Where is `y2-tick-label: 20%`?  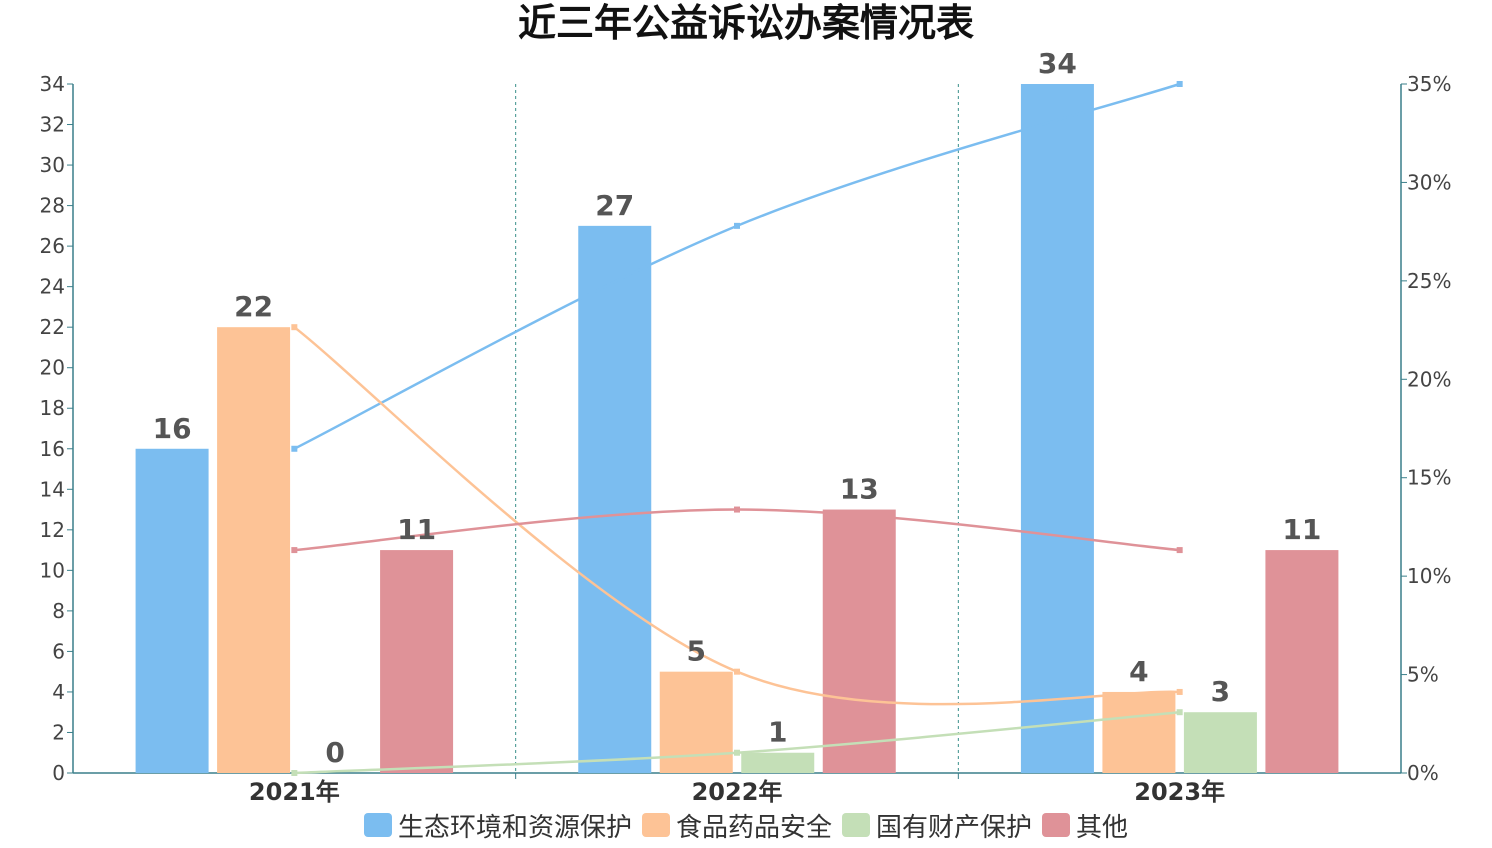
y2-tick-label: 20% is located at coordinates (1429, 379).